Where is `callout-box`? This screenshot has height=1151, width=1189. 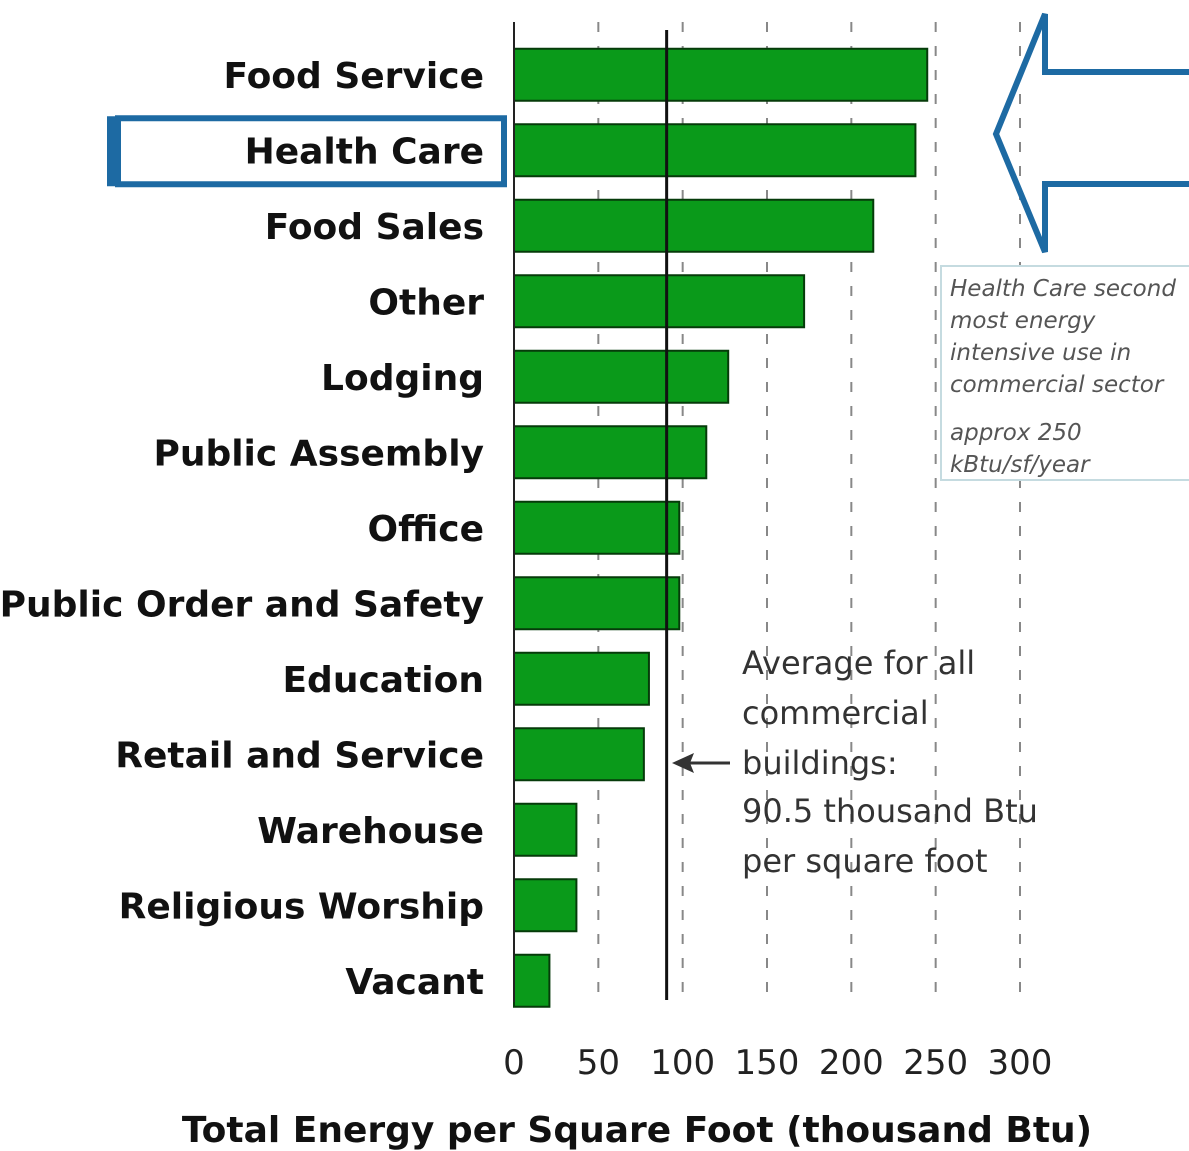 callout-box is located at coordinates (1064, 373).